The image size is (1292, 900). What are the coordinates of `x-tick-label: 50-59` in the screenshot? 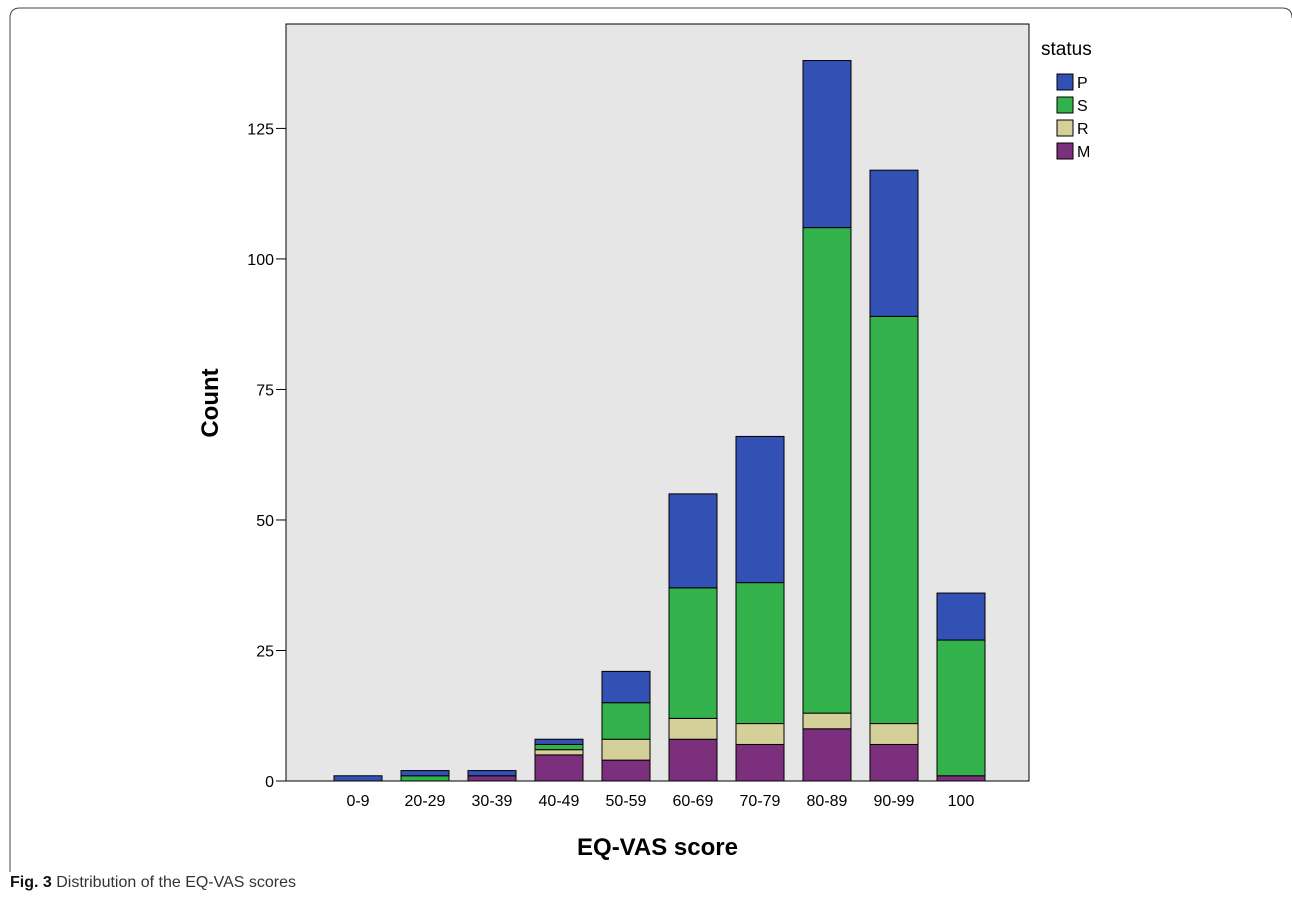 It's located at (626, 801).